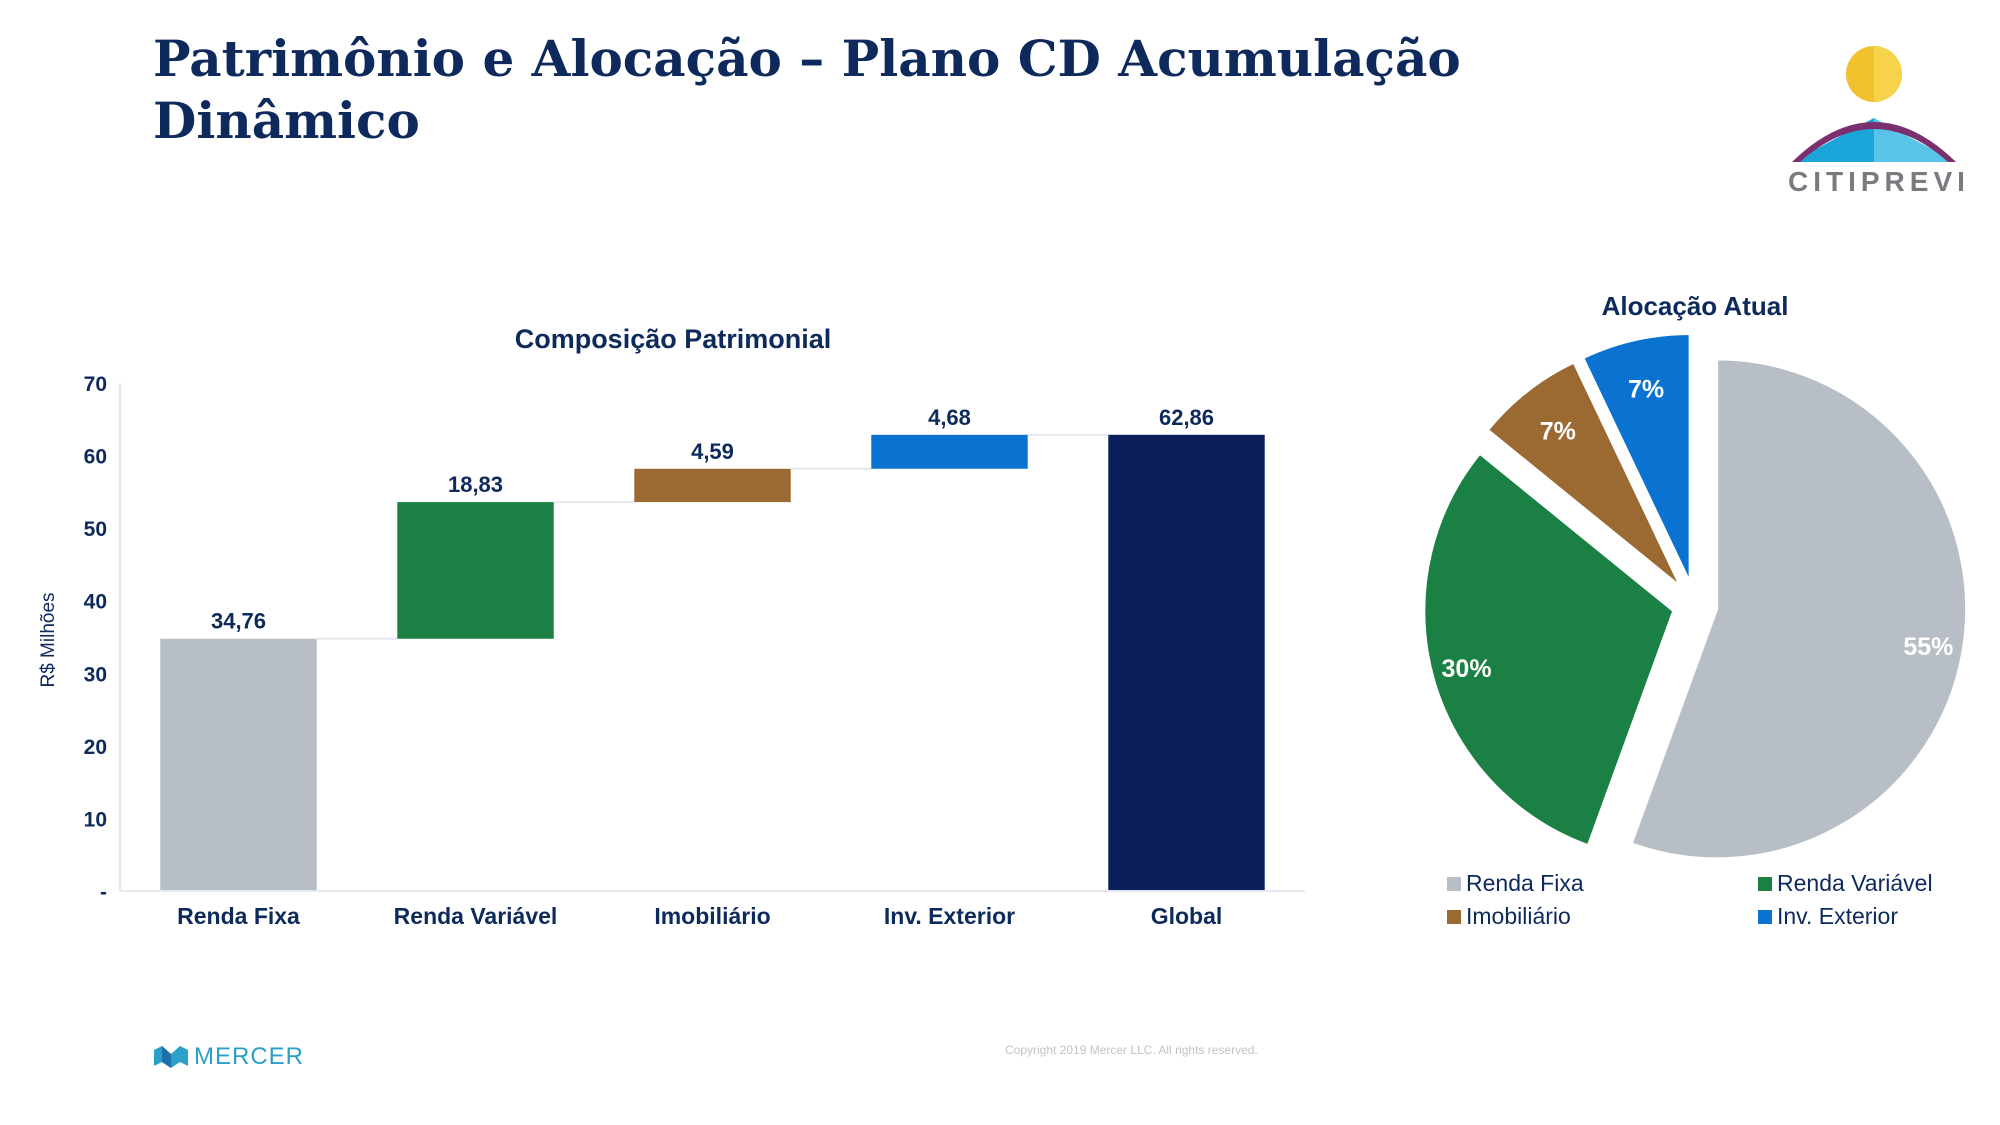 This screenshot has width=2000, height=1125. Describe the element at coordinates (95, 819) in the screenshot. I see `waterfall-y-tick-label: 10` at that location.